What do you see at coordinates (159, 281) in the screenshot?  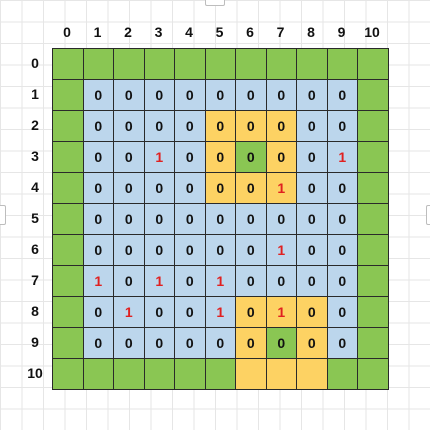 I see `cell-r7-c3: 1` at bounding box center [159, 281].